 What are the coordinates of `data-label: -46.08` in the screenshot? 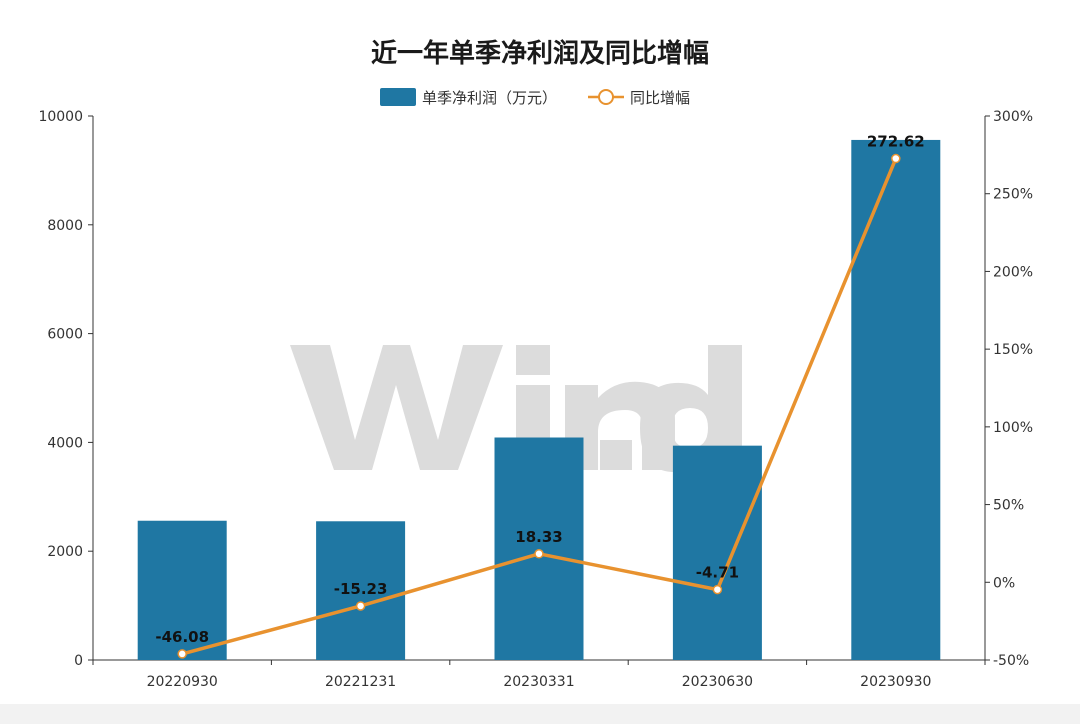 It's located at (182, 637).